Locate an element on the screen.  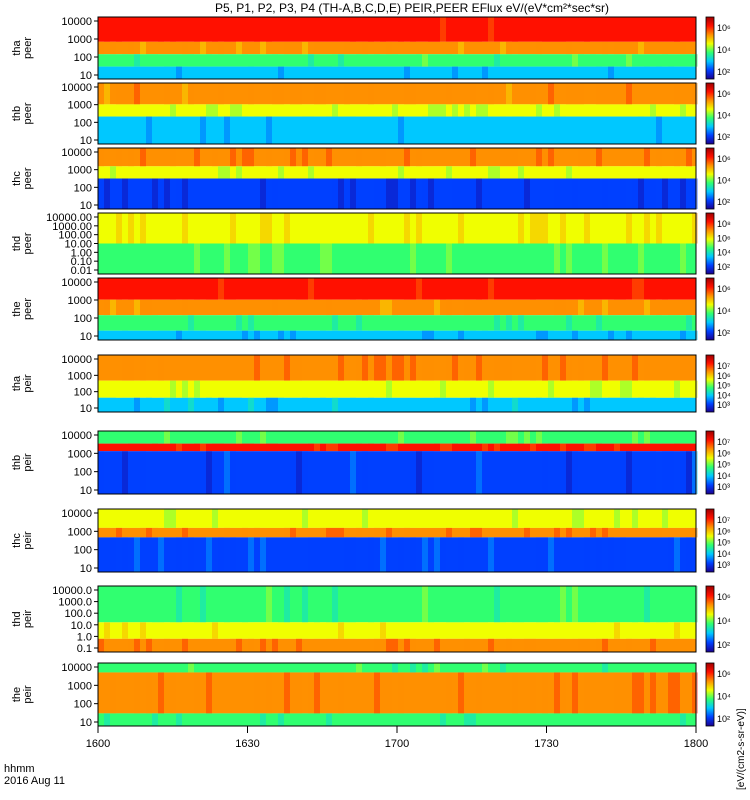
y-label-probe: thb is located at coordinates (17, 113).